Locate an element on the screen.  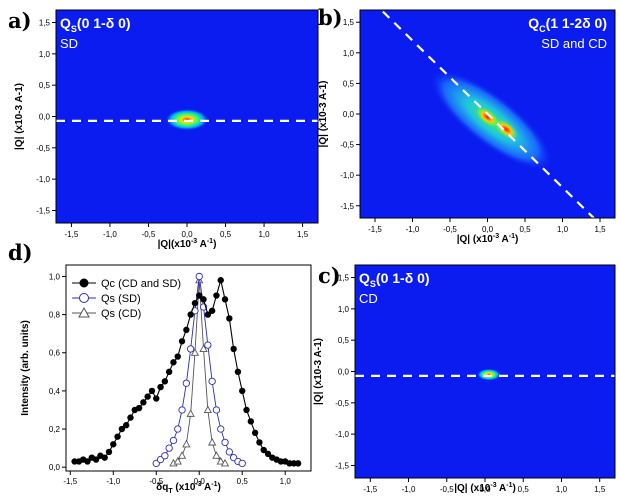
panel-letter-c: c) is located at coordinates (329, 275).